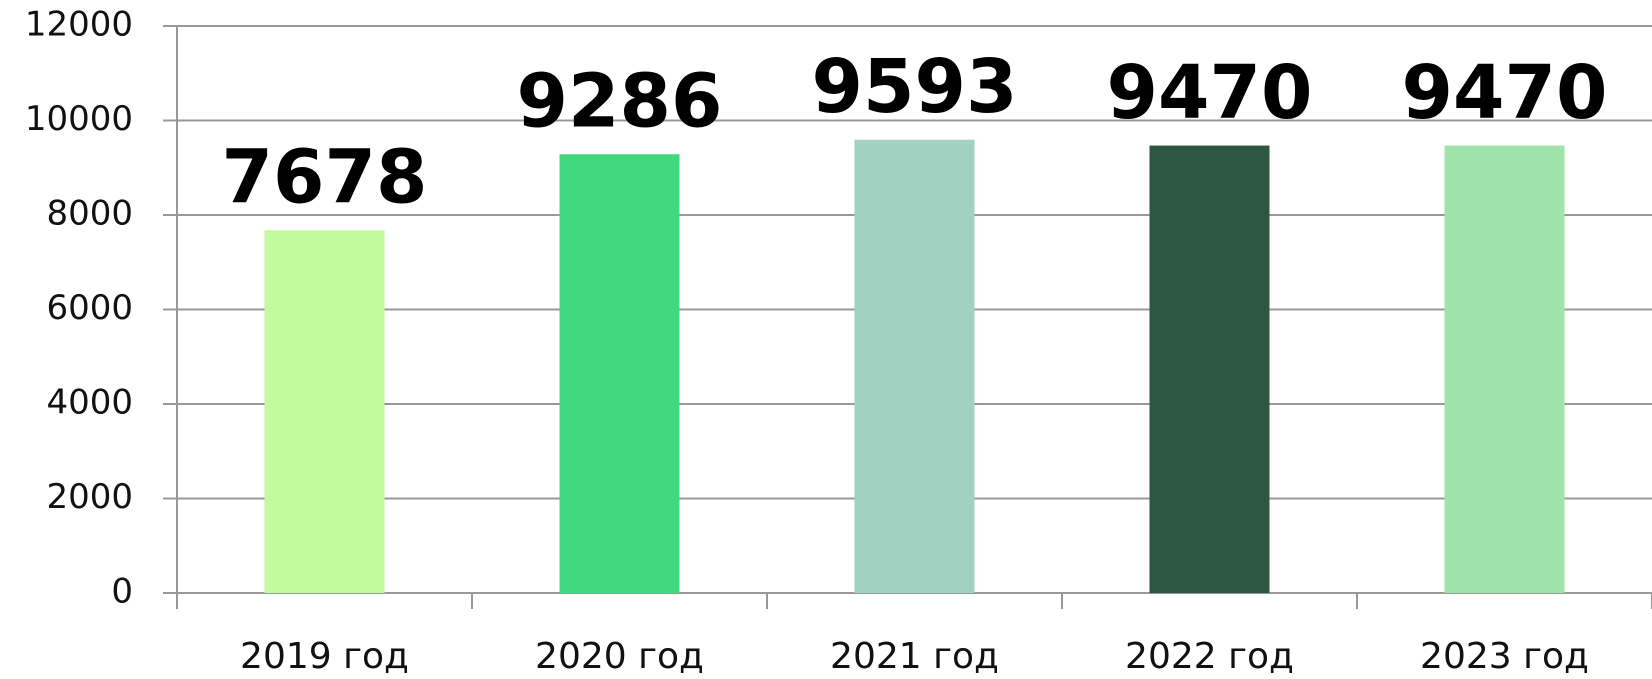 The height and width of the screenshot is (679, 1652). Describe the element at coordinates (79, 25) in the screenshot. I see `y-tick-label: 12000` at that location.